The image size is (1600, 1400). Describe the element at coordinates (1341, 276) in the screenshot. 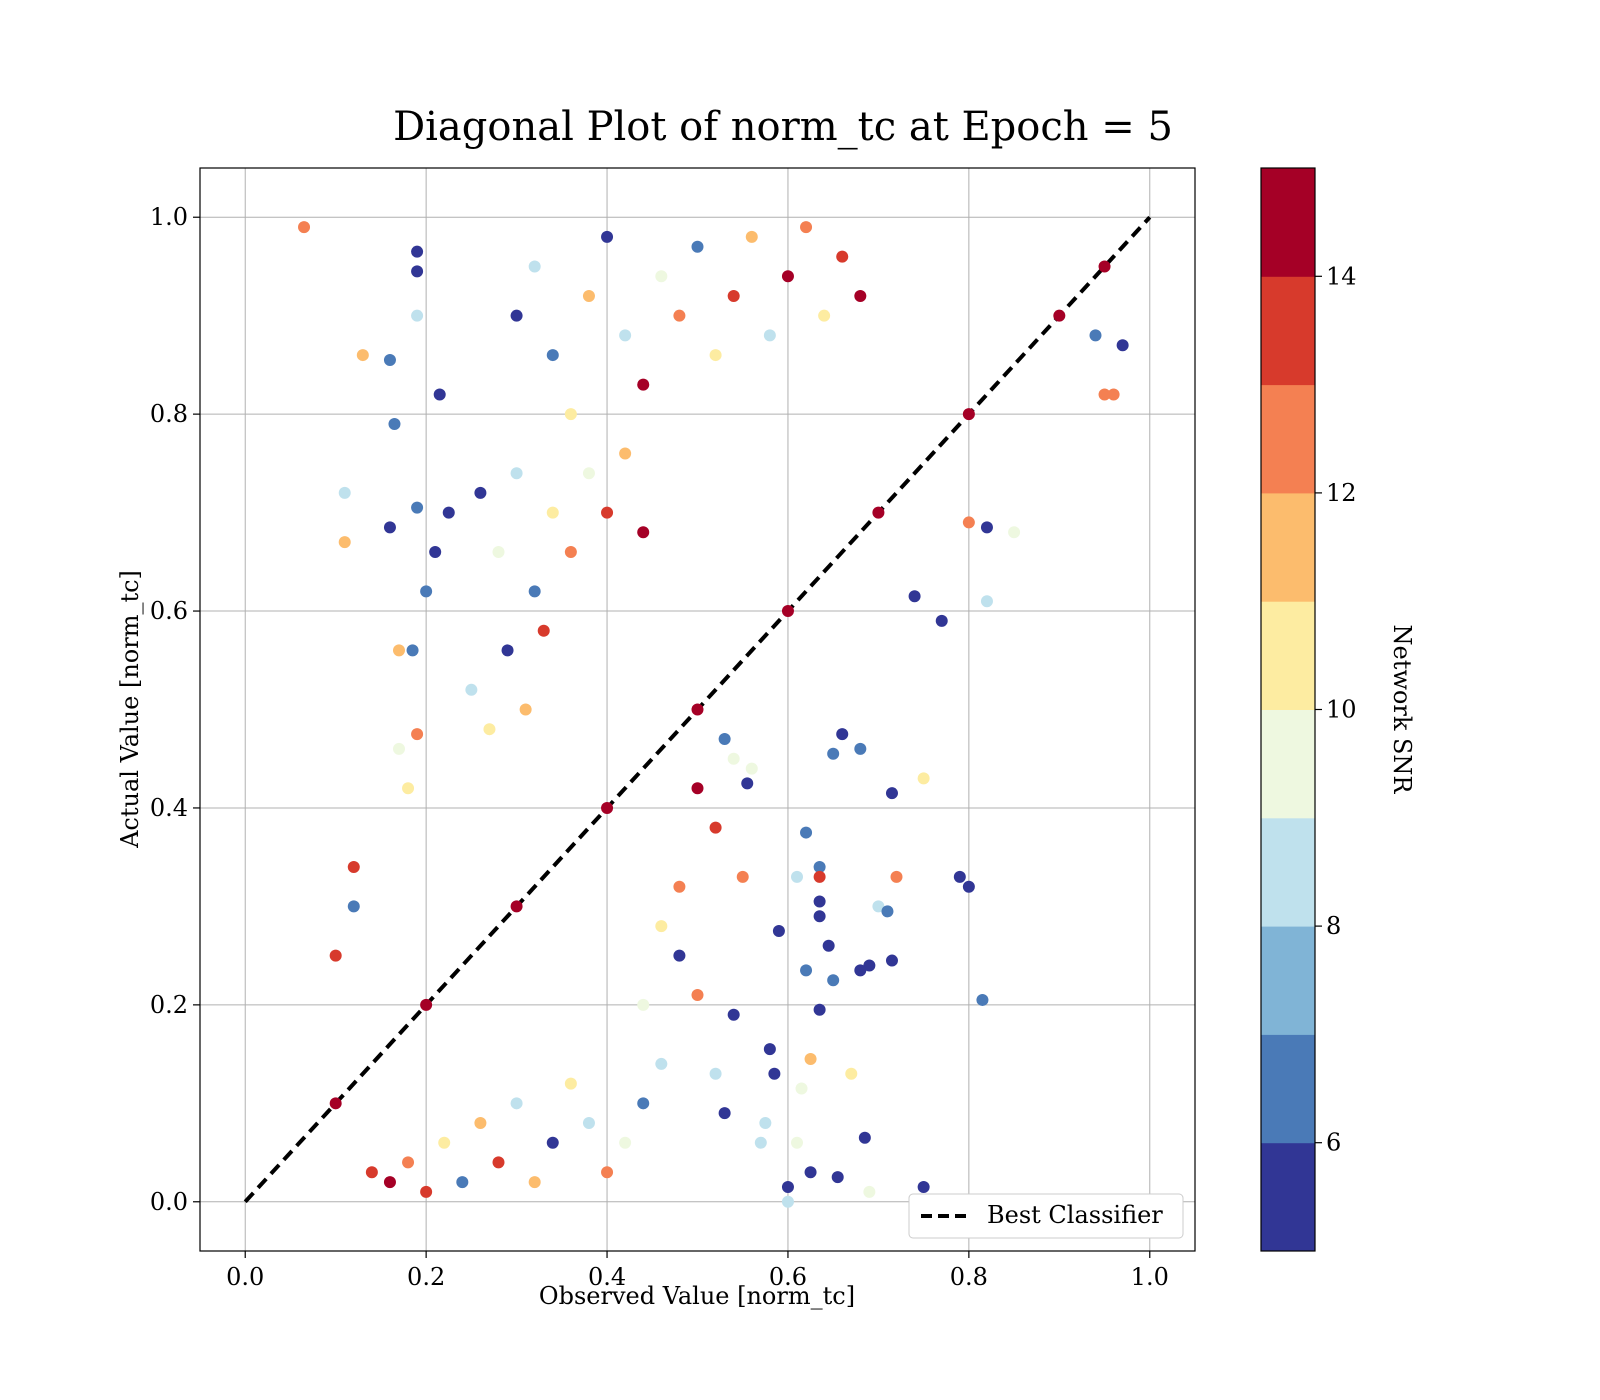

I see `colorbar-tick-label: 14` at that location.